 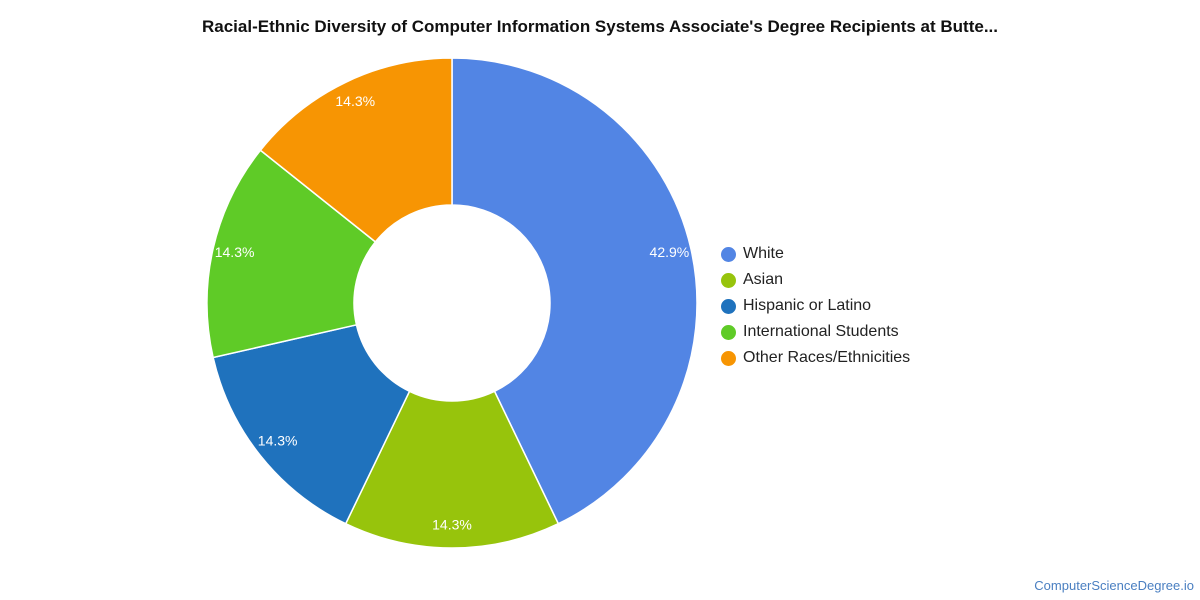 What do you see at coordinates (278, 441) in the screenshot?
I see `slice-label-hispanic-or-latino: 14.3%` at bounding box center [278, 441].